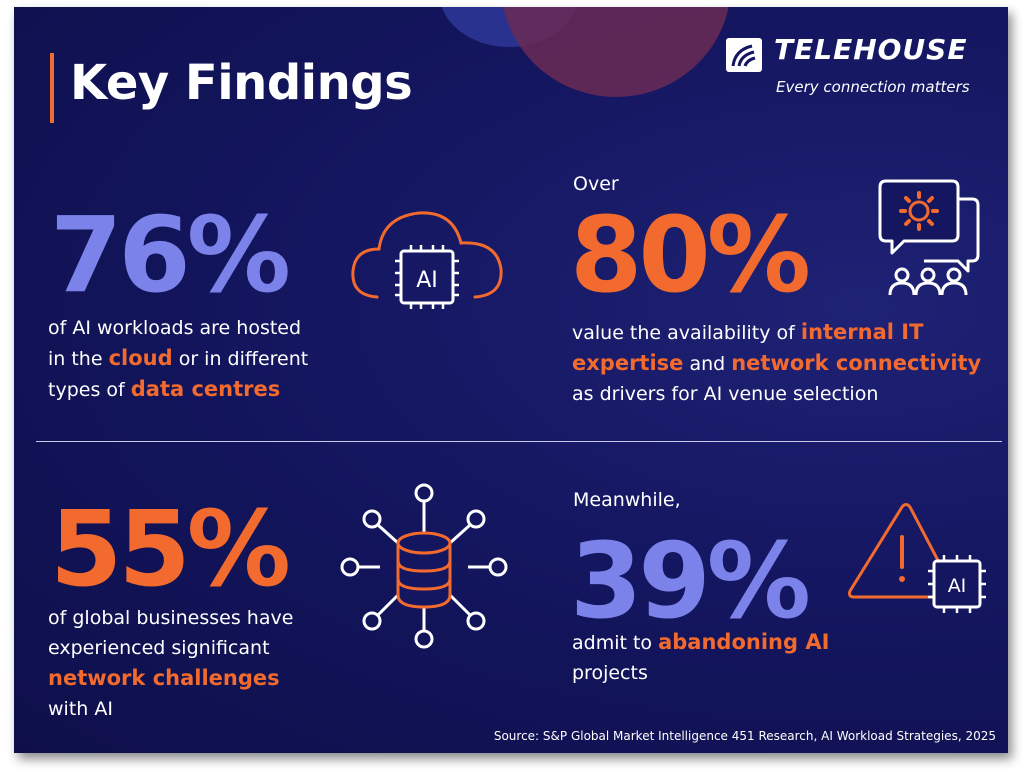 The width and height of the screenshot is (1024, 776). Describe the element at coordinates (170, 549) in the screenshot. I see `stat-value-55: 55%` at that location.